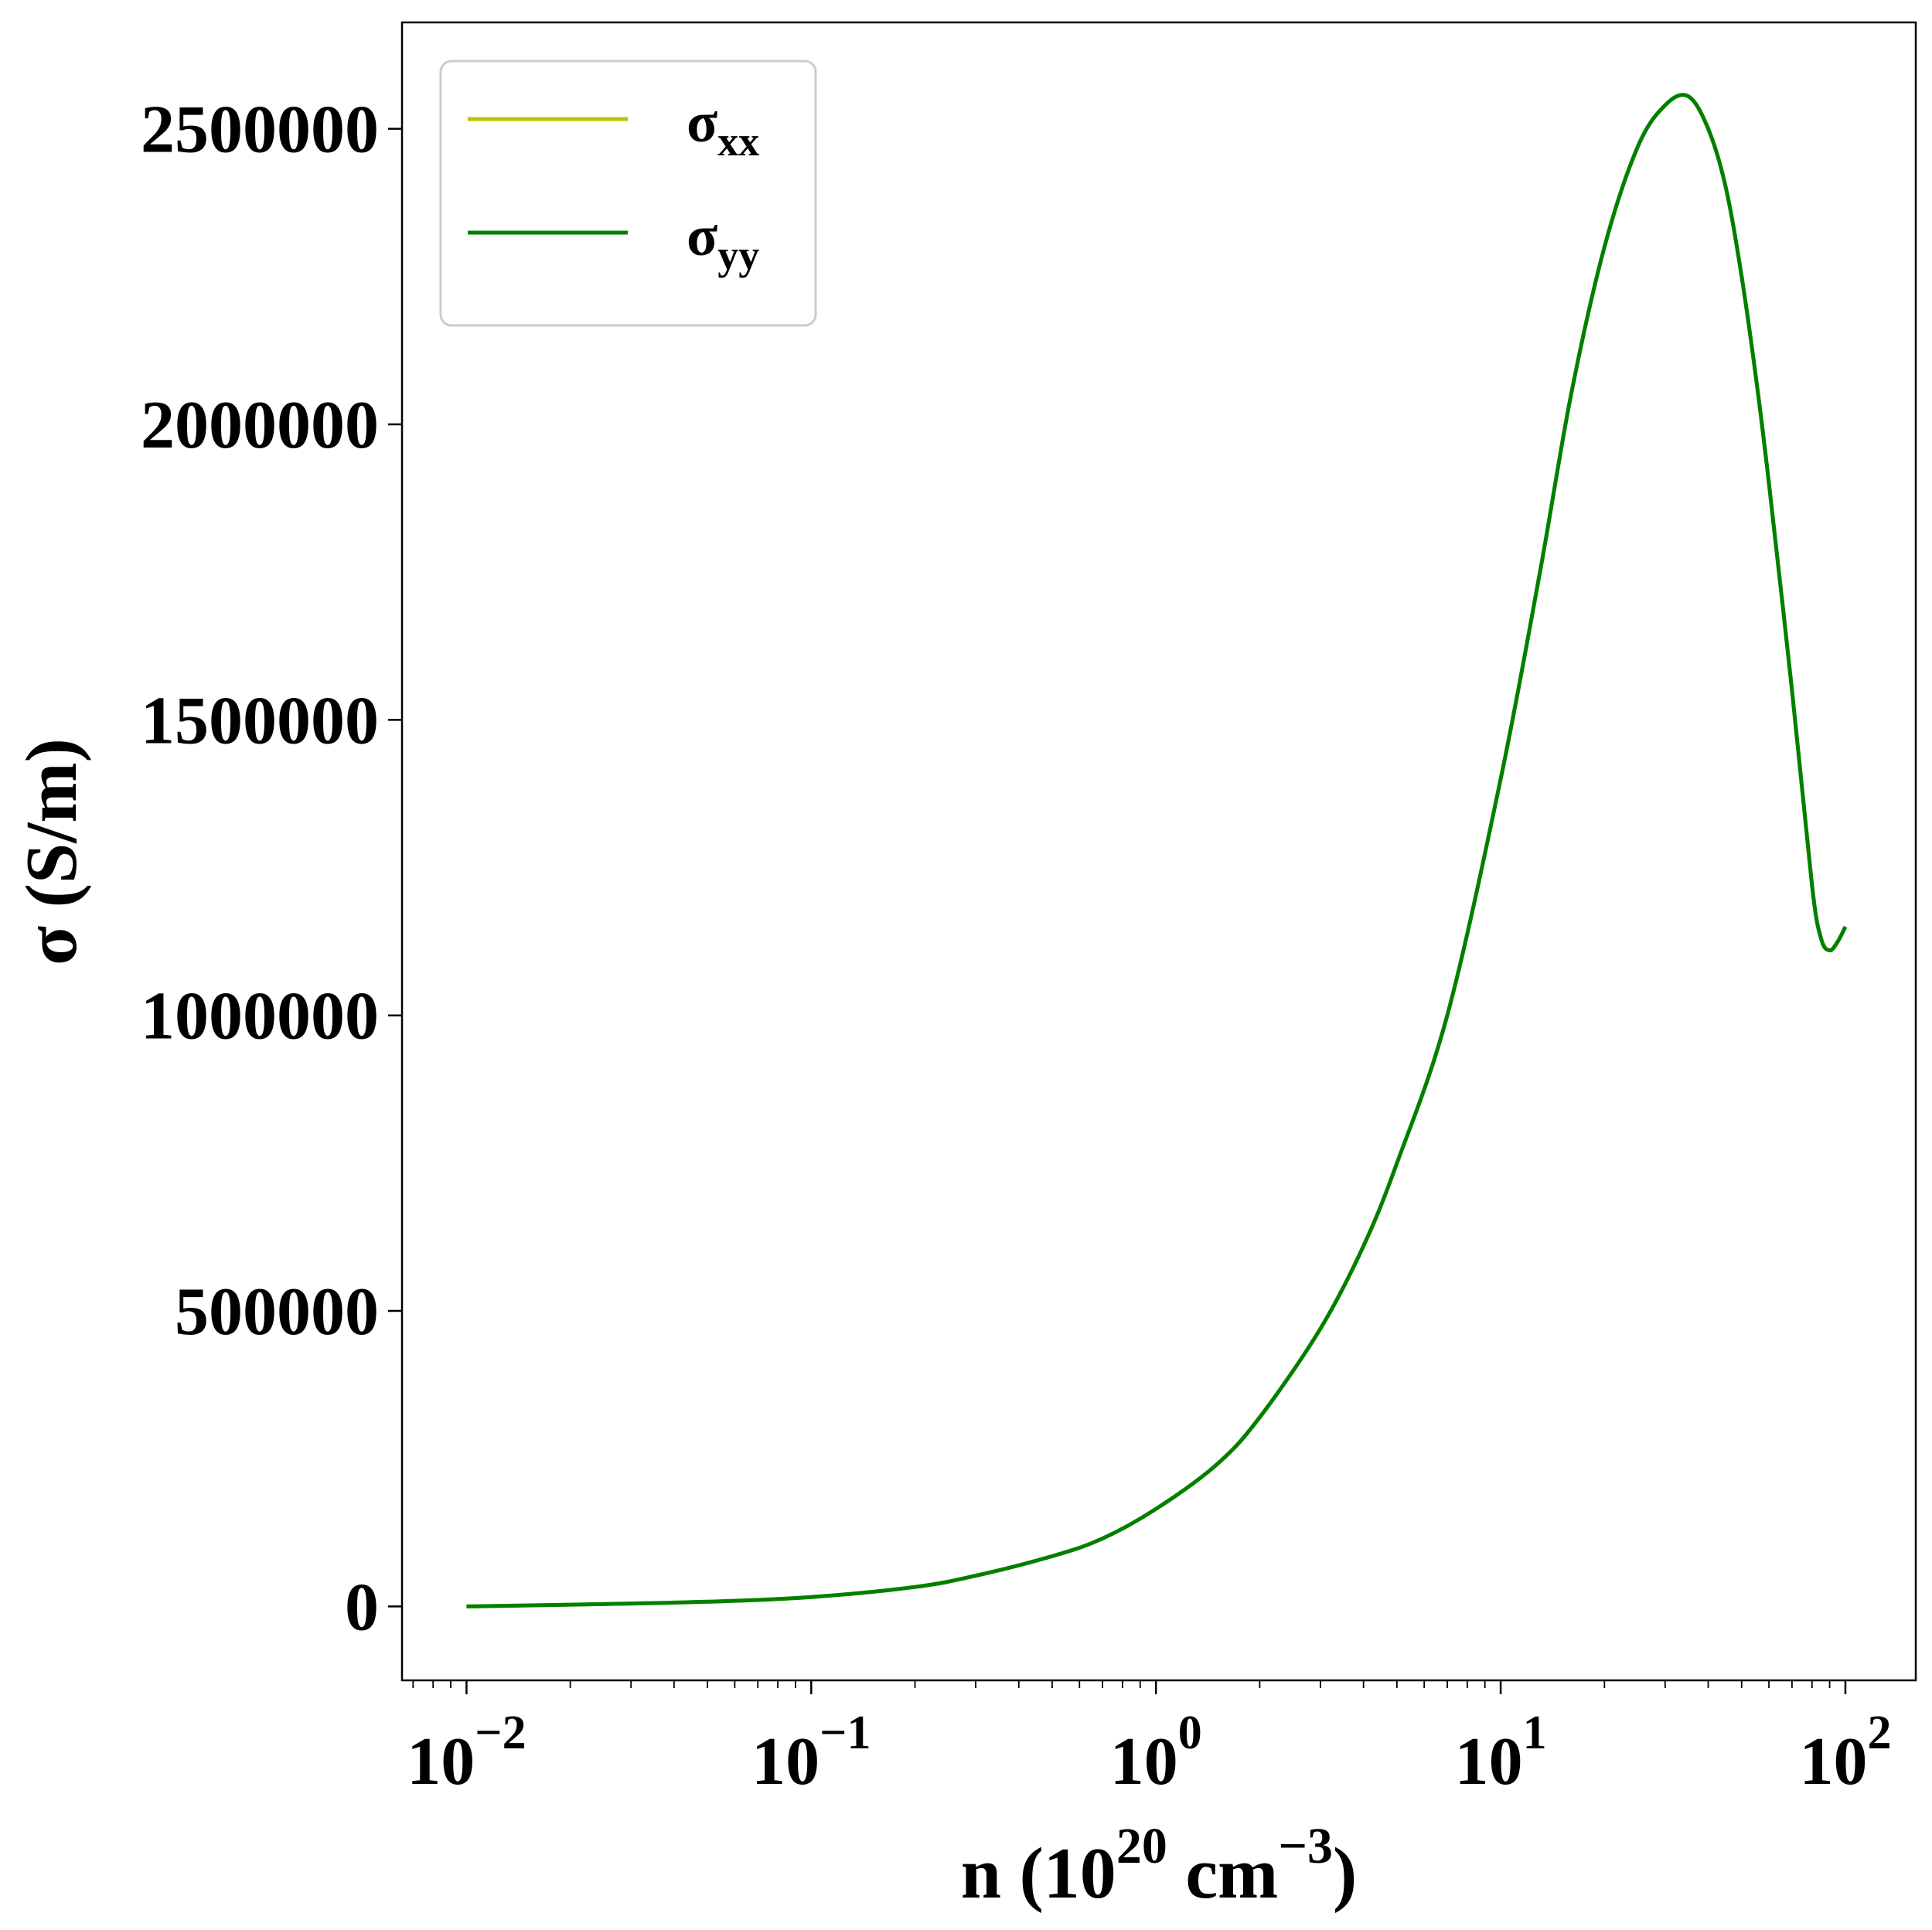 This screenshot has width=1932, height=1930. I want to click on y-axis-ticks: 0 500000 1000000 1500000 2000000 2500000, so click(271, 869).